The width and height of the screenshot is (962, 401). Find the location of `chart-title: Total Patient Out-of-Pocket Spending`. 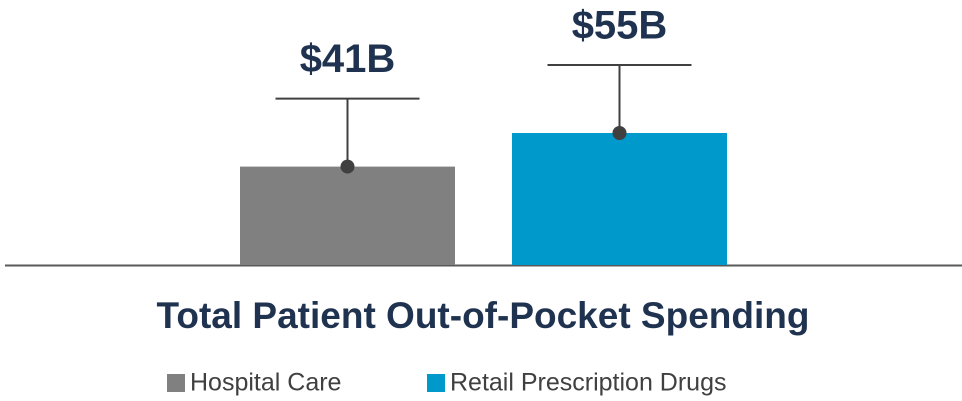

chart-title: Total Patient Out-of-Pocket Spending is located at coordinates (483, 315).